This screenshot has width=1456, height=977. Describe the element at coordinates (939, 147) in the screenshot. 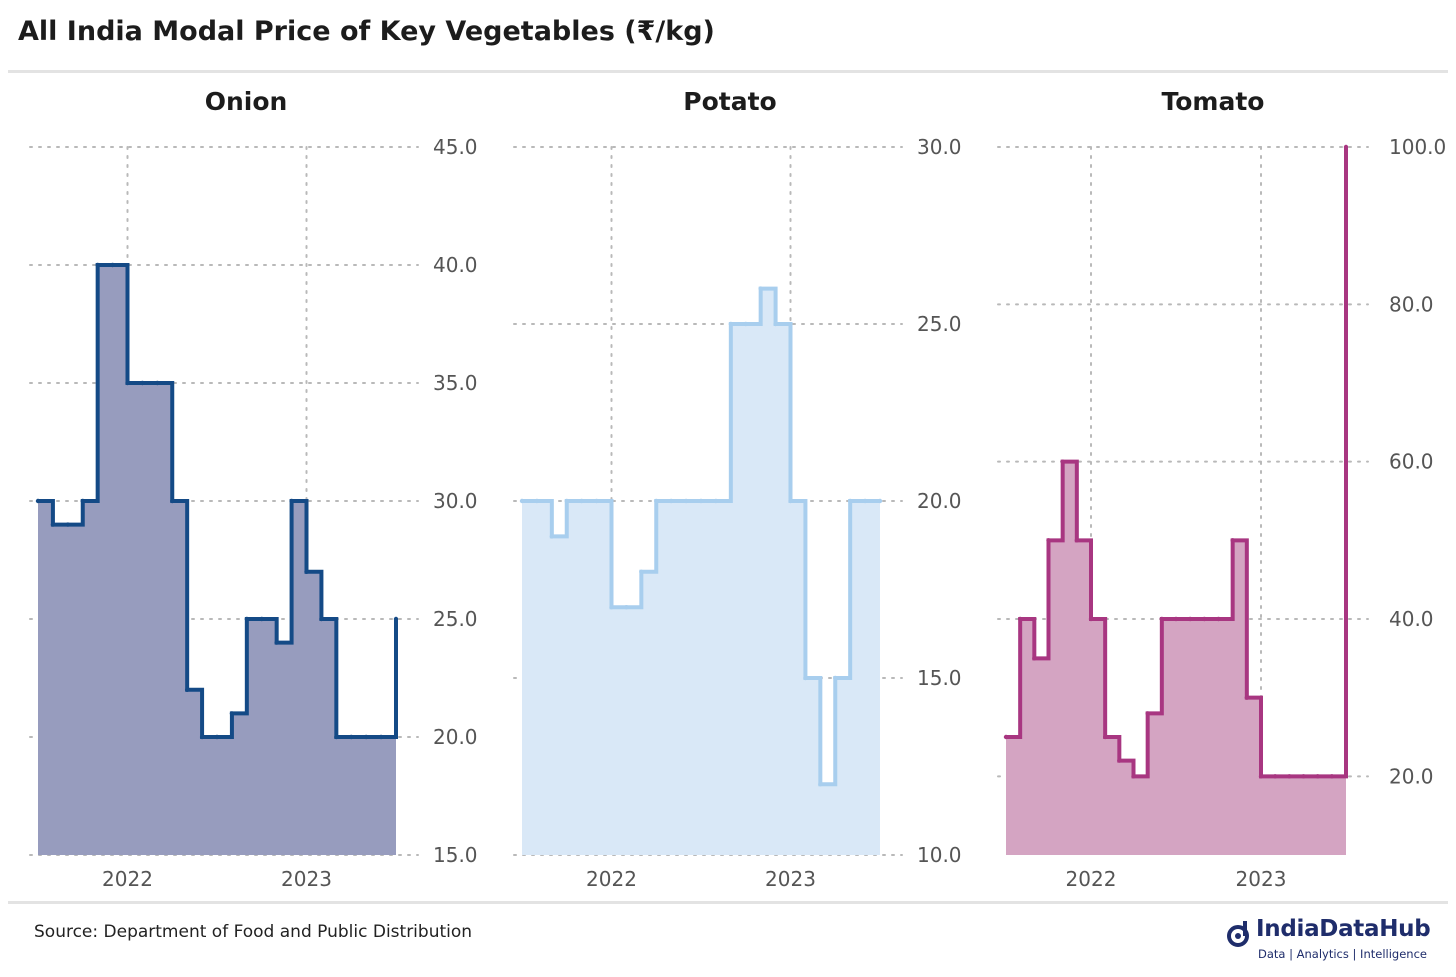

I see `y-tick-label: 30.0` at that location.